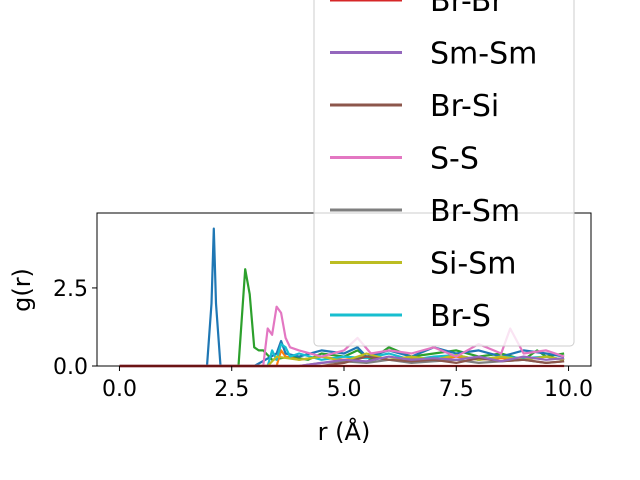 The width and height of the screenshot is (640, 480). What do you see at coordinates (70, 367) in the screenshot?
I see `y-tick-label: 0.0` at bounding box center [70, 367].